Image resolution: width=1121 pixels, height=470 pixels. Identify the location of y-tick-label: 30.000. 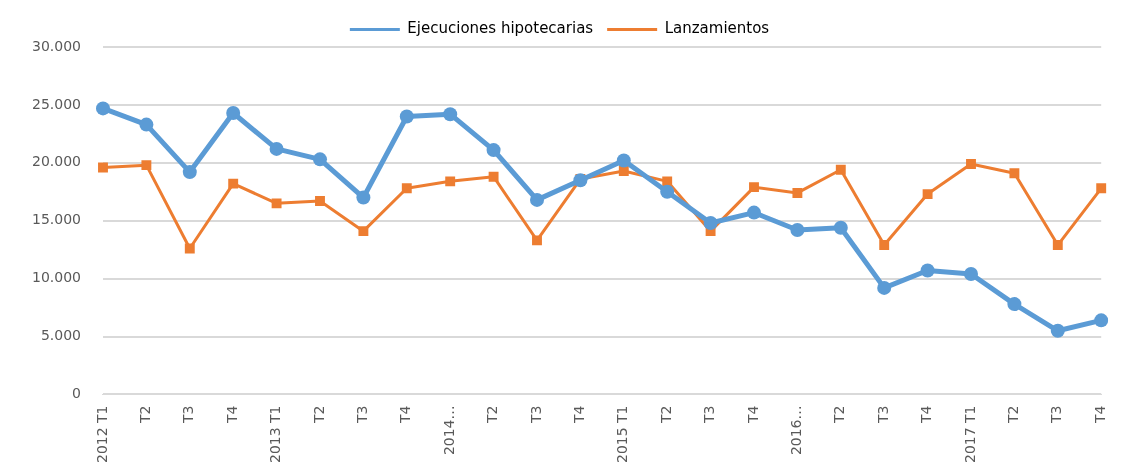
(56, 45).